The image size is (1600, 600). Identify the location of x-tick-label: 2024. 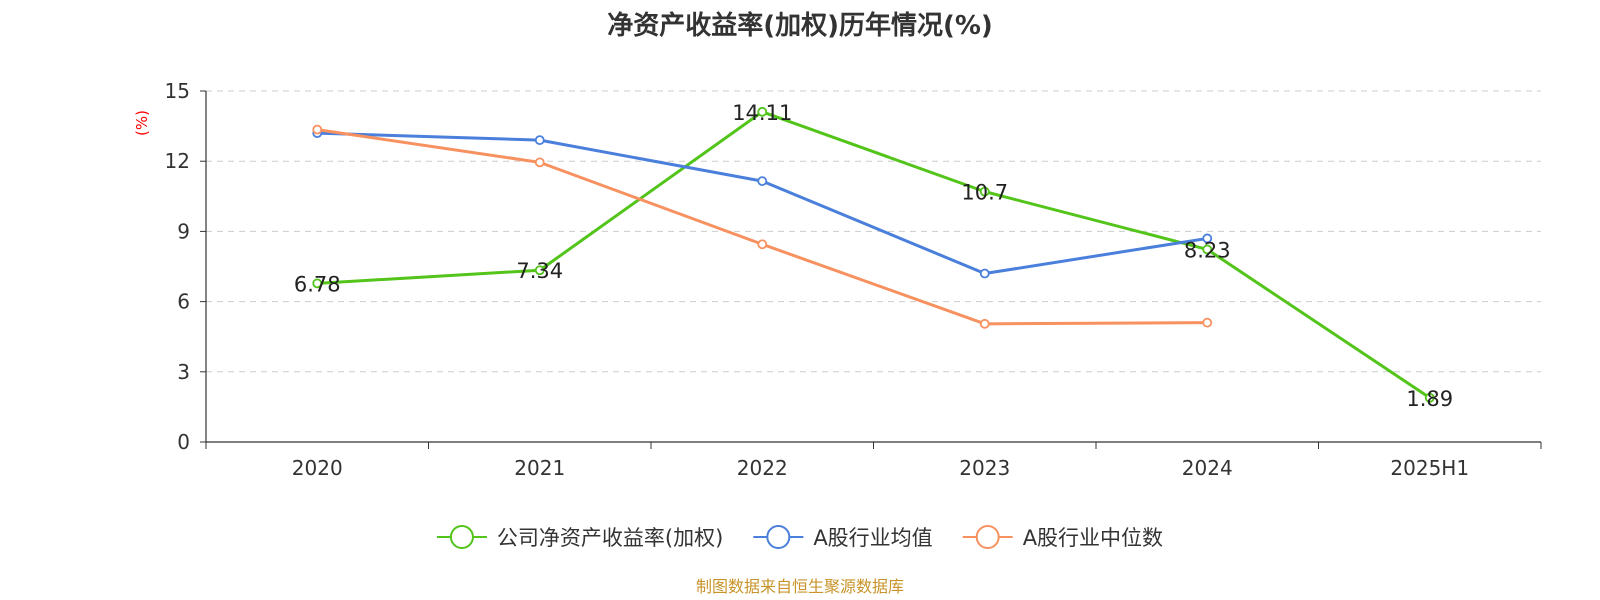
(1207, 468).